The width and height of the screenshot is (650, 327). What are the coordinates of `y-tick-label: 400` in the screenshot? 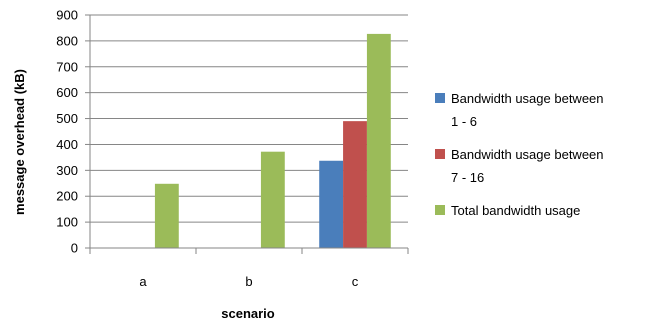 It's located at (67, 144).